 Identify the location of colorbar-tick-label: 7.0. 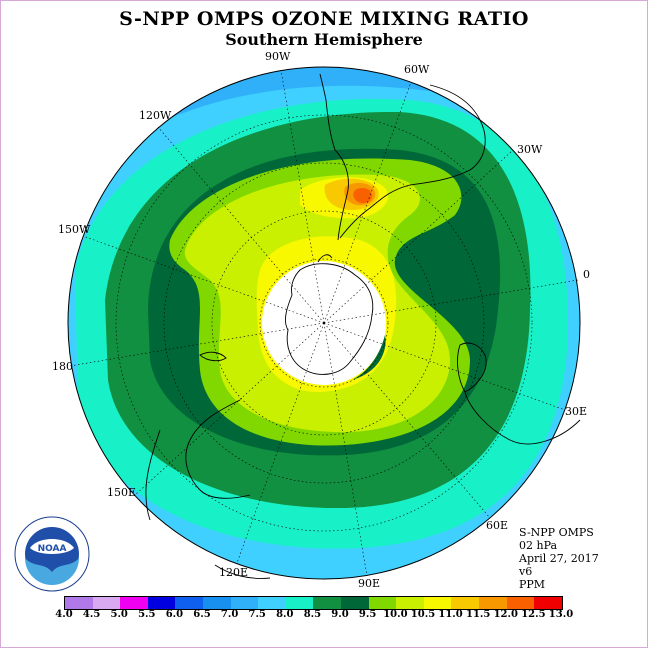
(229, 614).